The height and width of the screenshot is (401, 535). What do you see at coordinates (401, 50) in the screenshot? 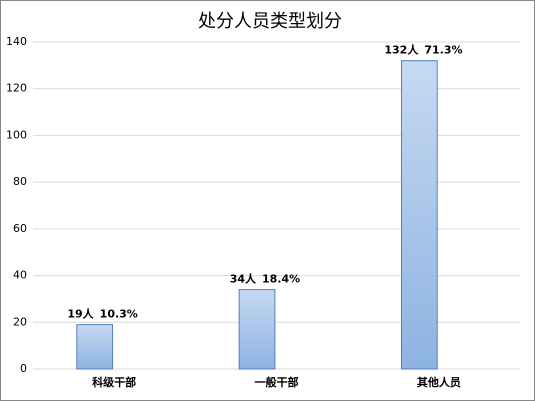
I see `value-label: 132人` at bounding box center [401, 50].